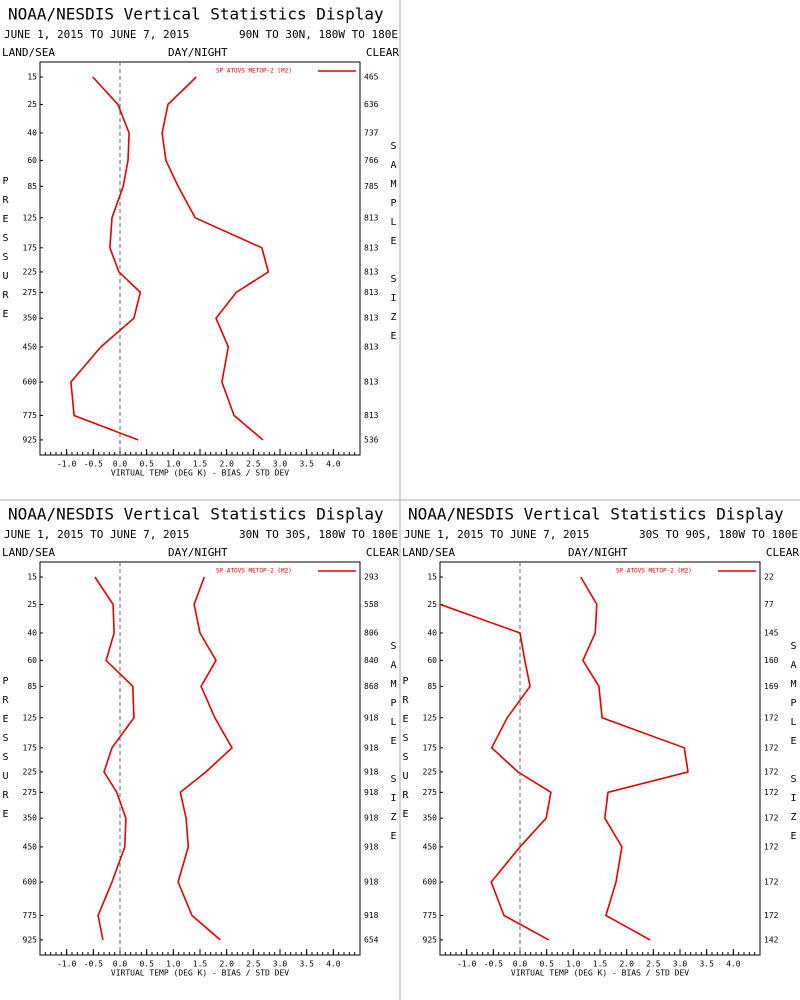 Image resolution: width=800 pixels, height=1000 pixels. What do you see at coordinates (28, 52) in the screenshot?
I see `land-sea-label: LAND/SEA` at bounding box center [28, 52].